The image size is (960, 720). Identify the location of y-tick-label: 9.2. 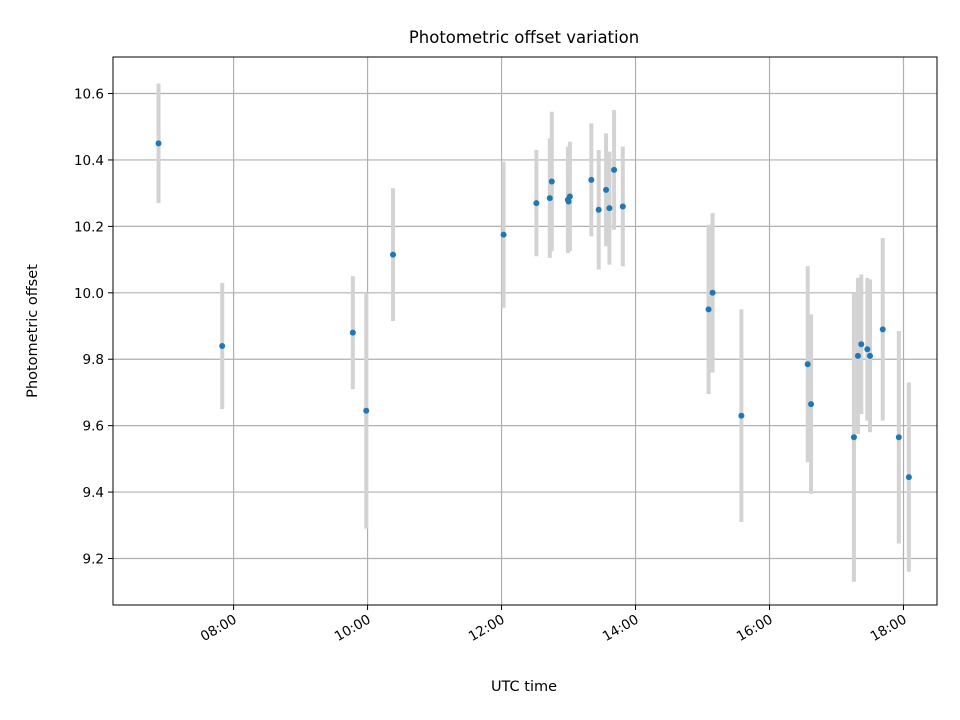
(93, 560).